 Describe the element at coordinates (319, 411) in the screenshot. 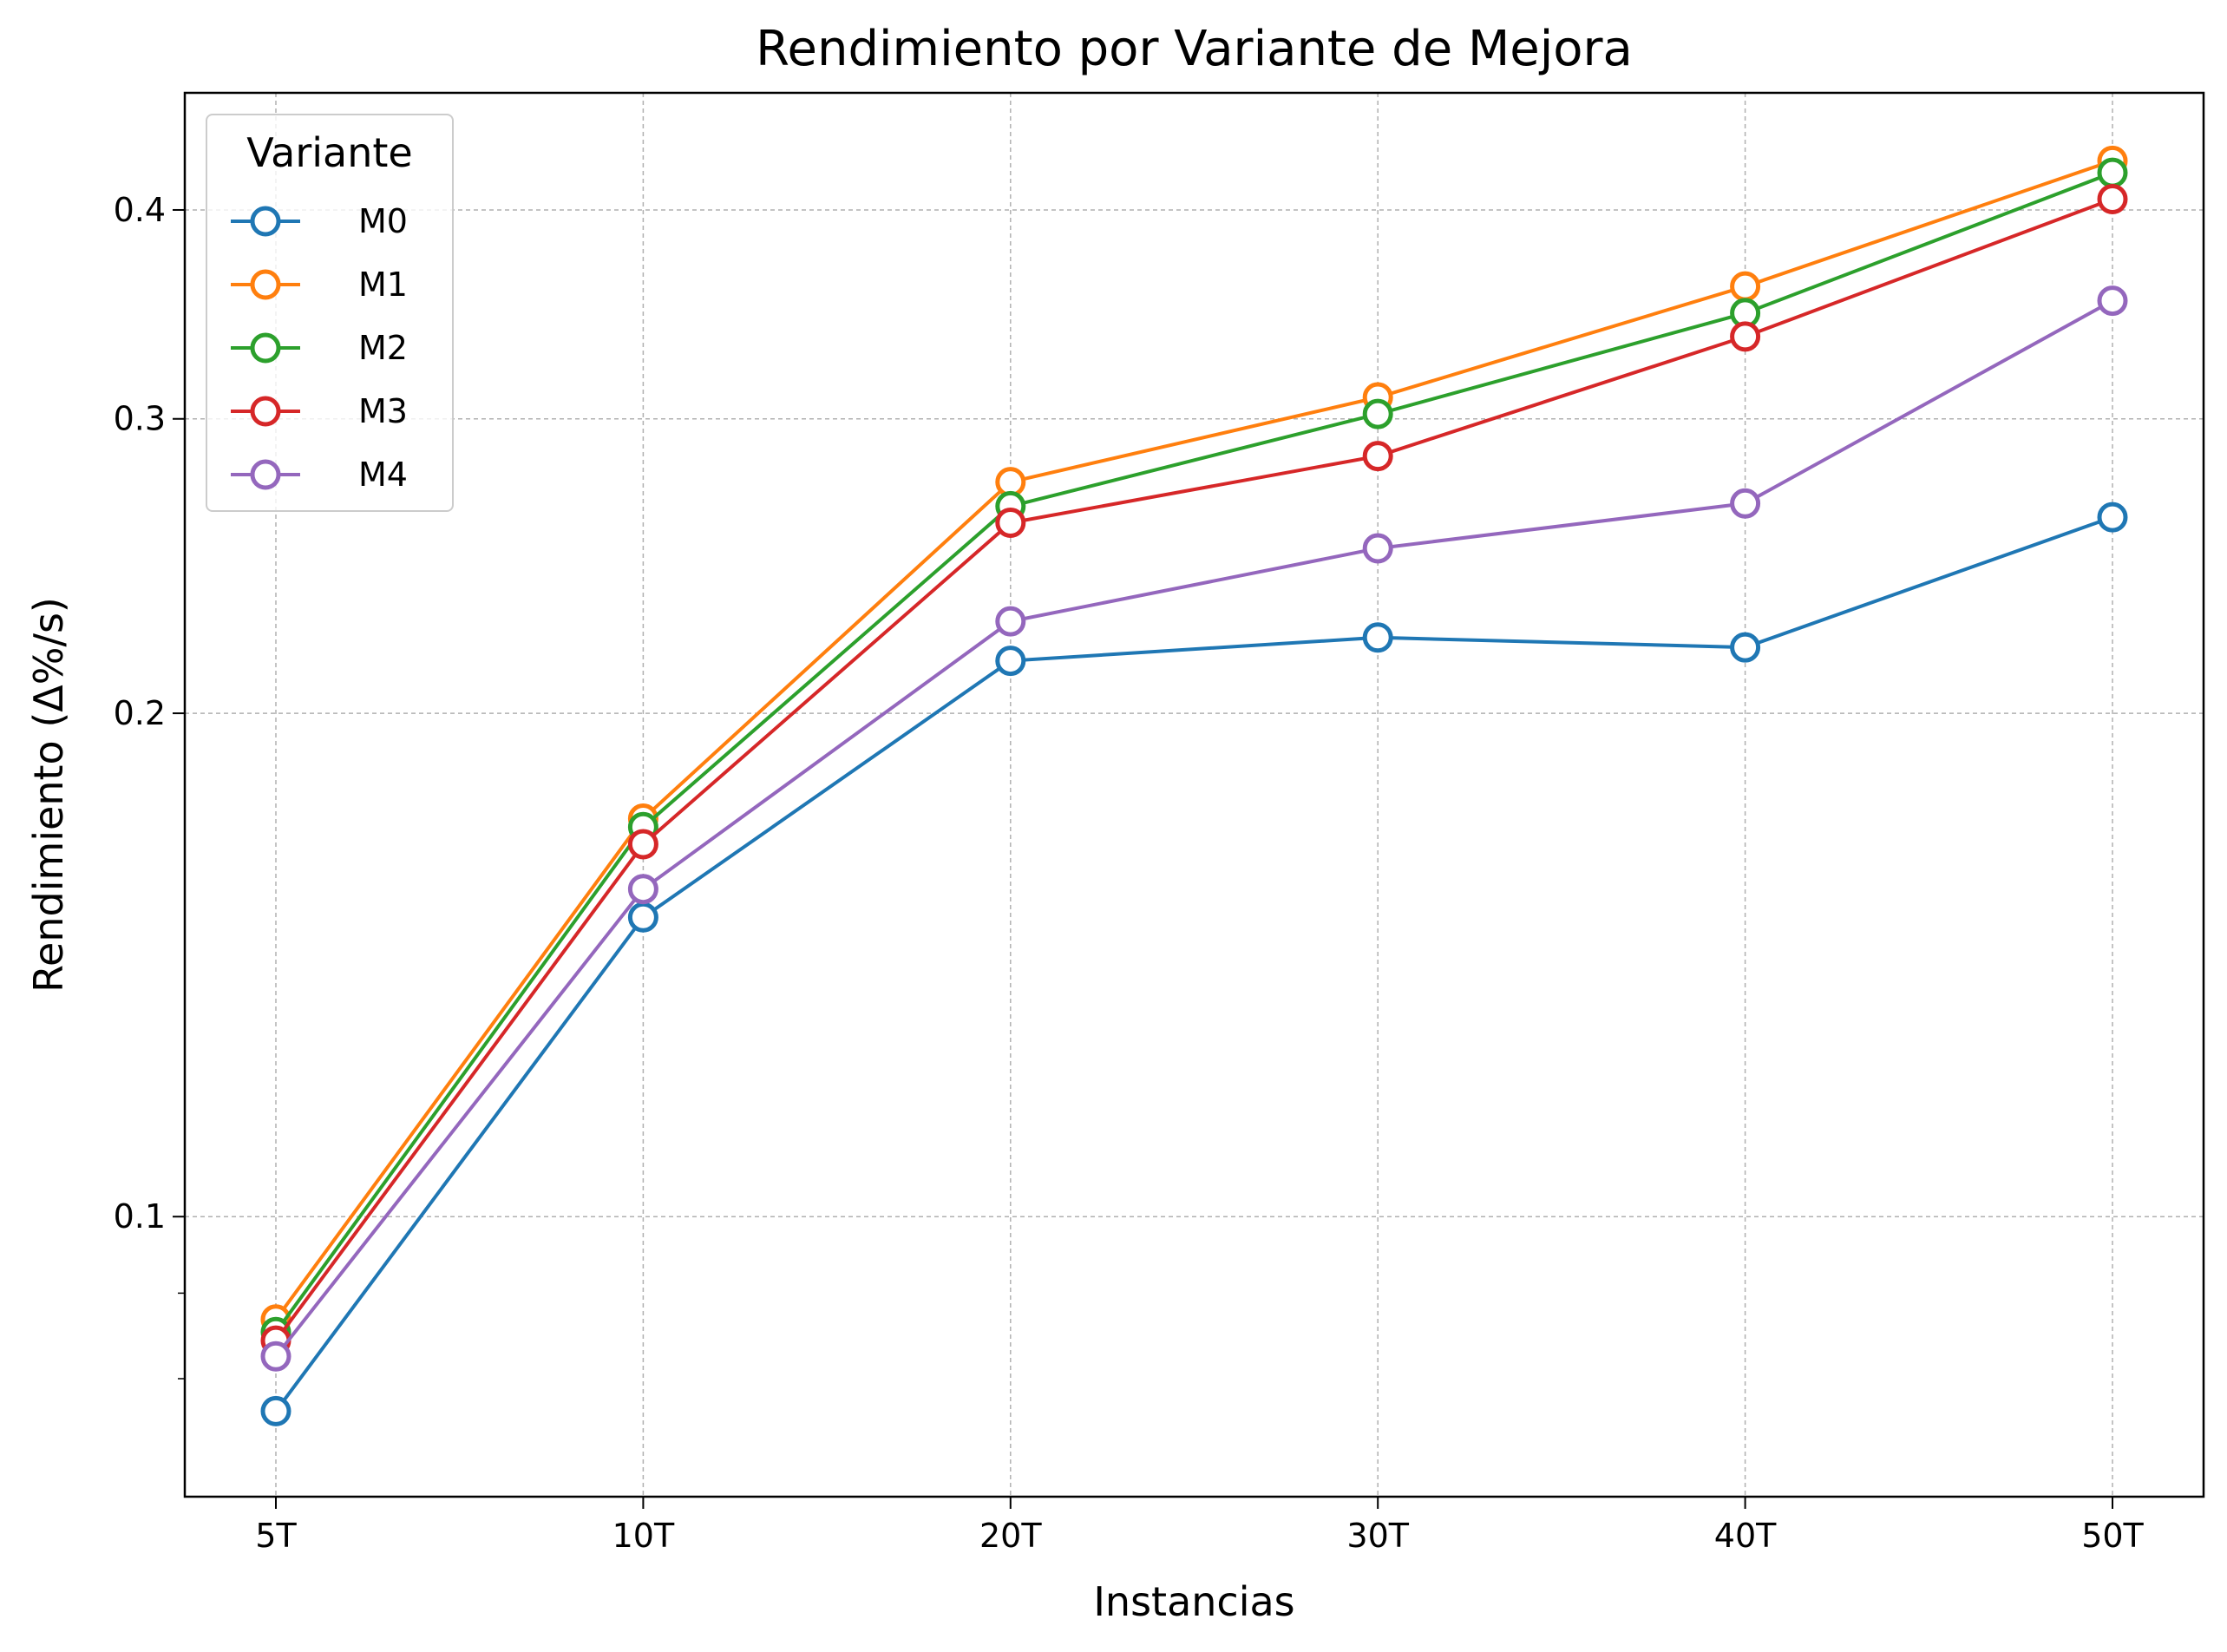

I see `legend-item-M3: M3` at that location.